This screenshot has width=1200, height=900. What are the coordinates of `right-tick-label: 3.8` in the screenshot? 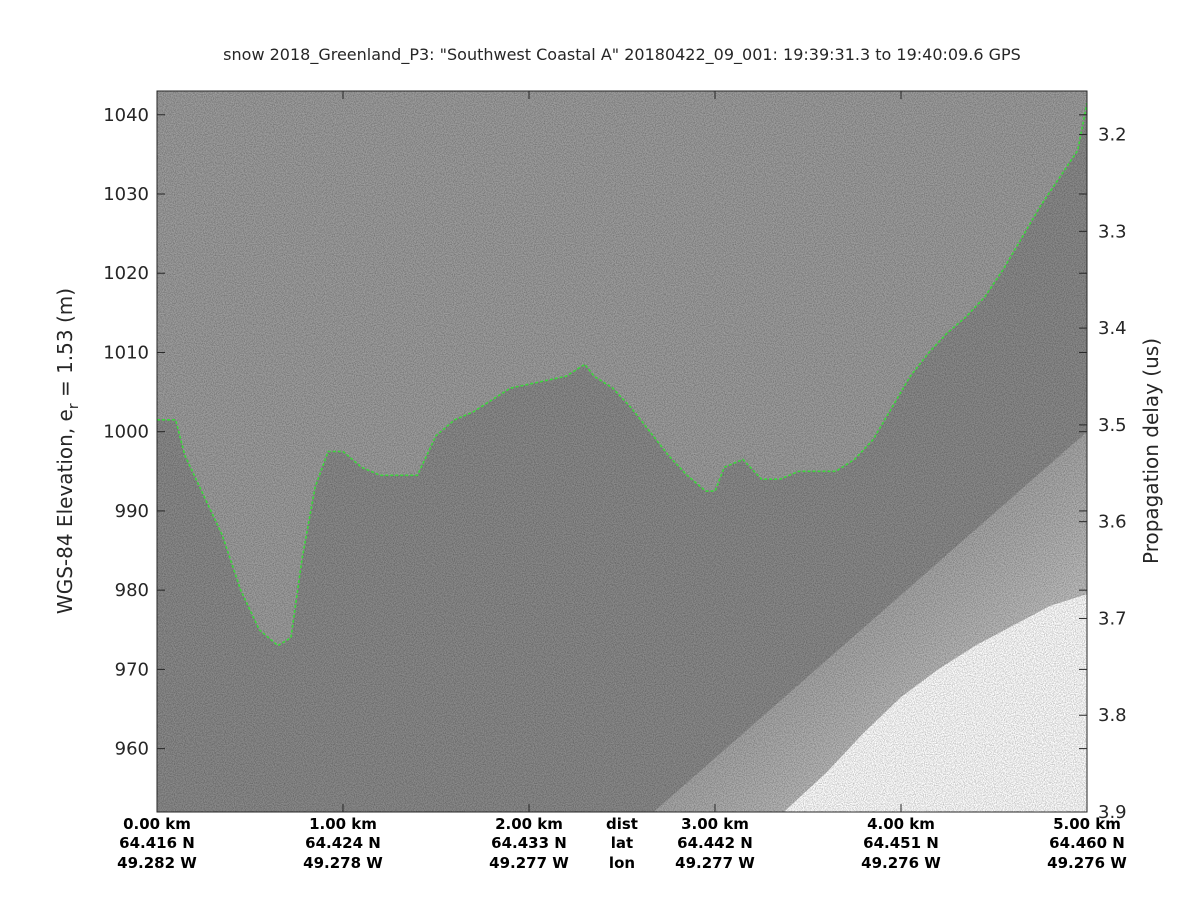 It's located at (1112, 715).